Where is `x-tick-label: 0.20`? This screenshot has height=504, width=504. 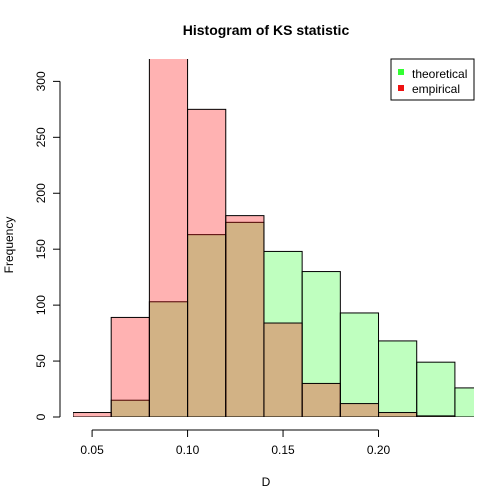 x-tick-label: 0.20 is located at coordinates (379, 450).